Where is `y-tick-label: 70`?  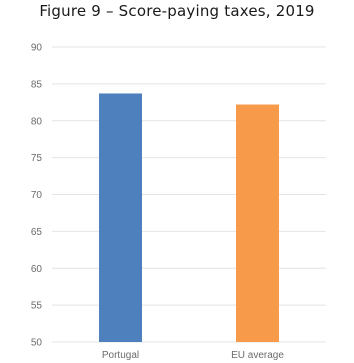
y-tick-label: 70 is located at coordinates (37, 195).